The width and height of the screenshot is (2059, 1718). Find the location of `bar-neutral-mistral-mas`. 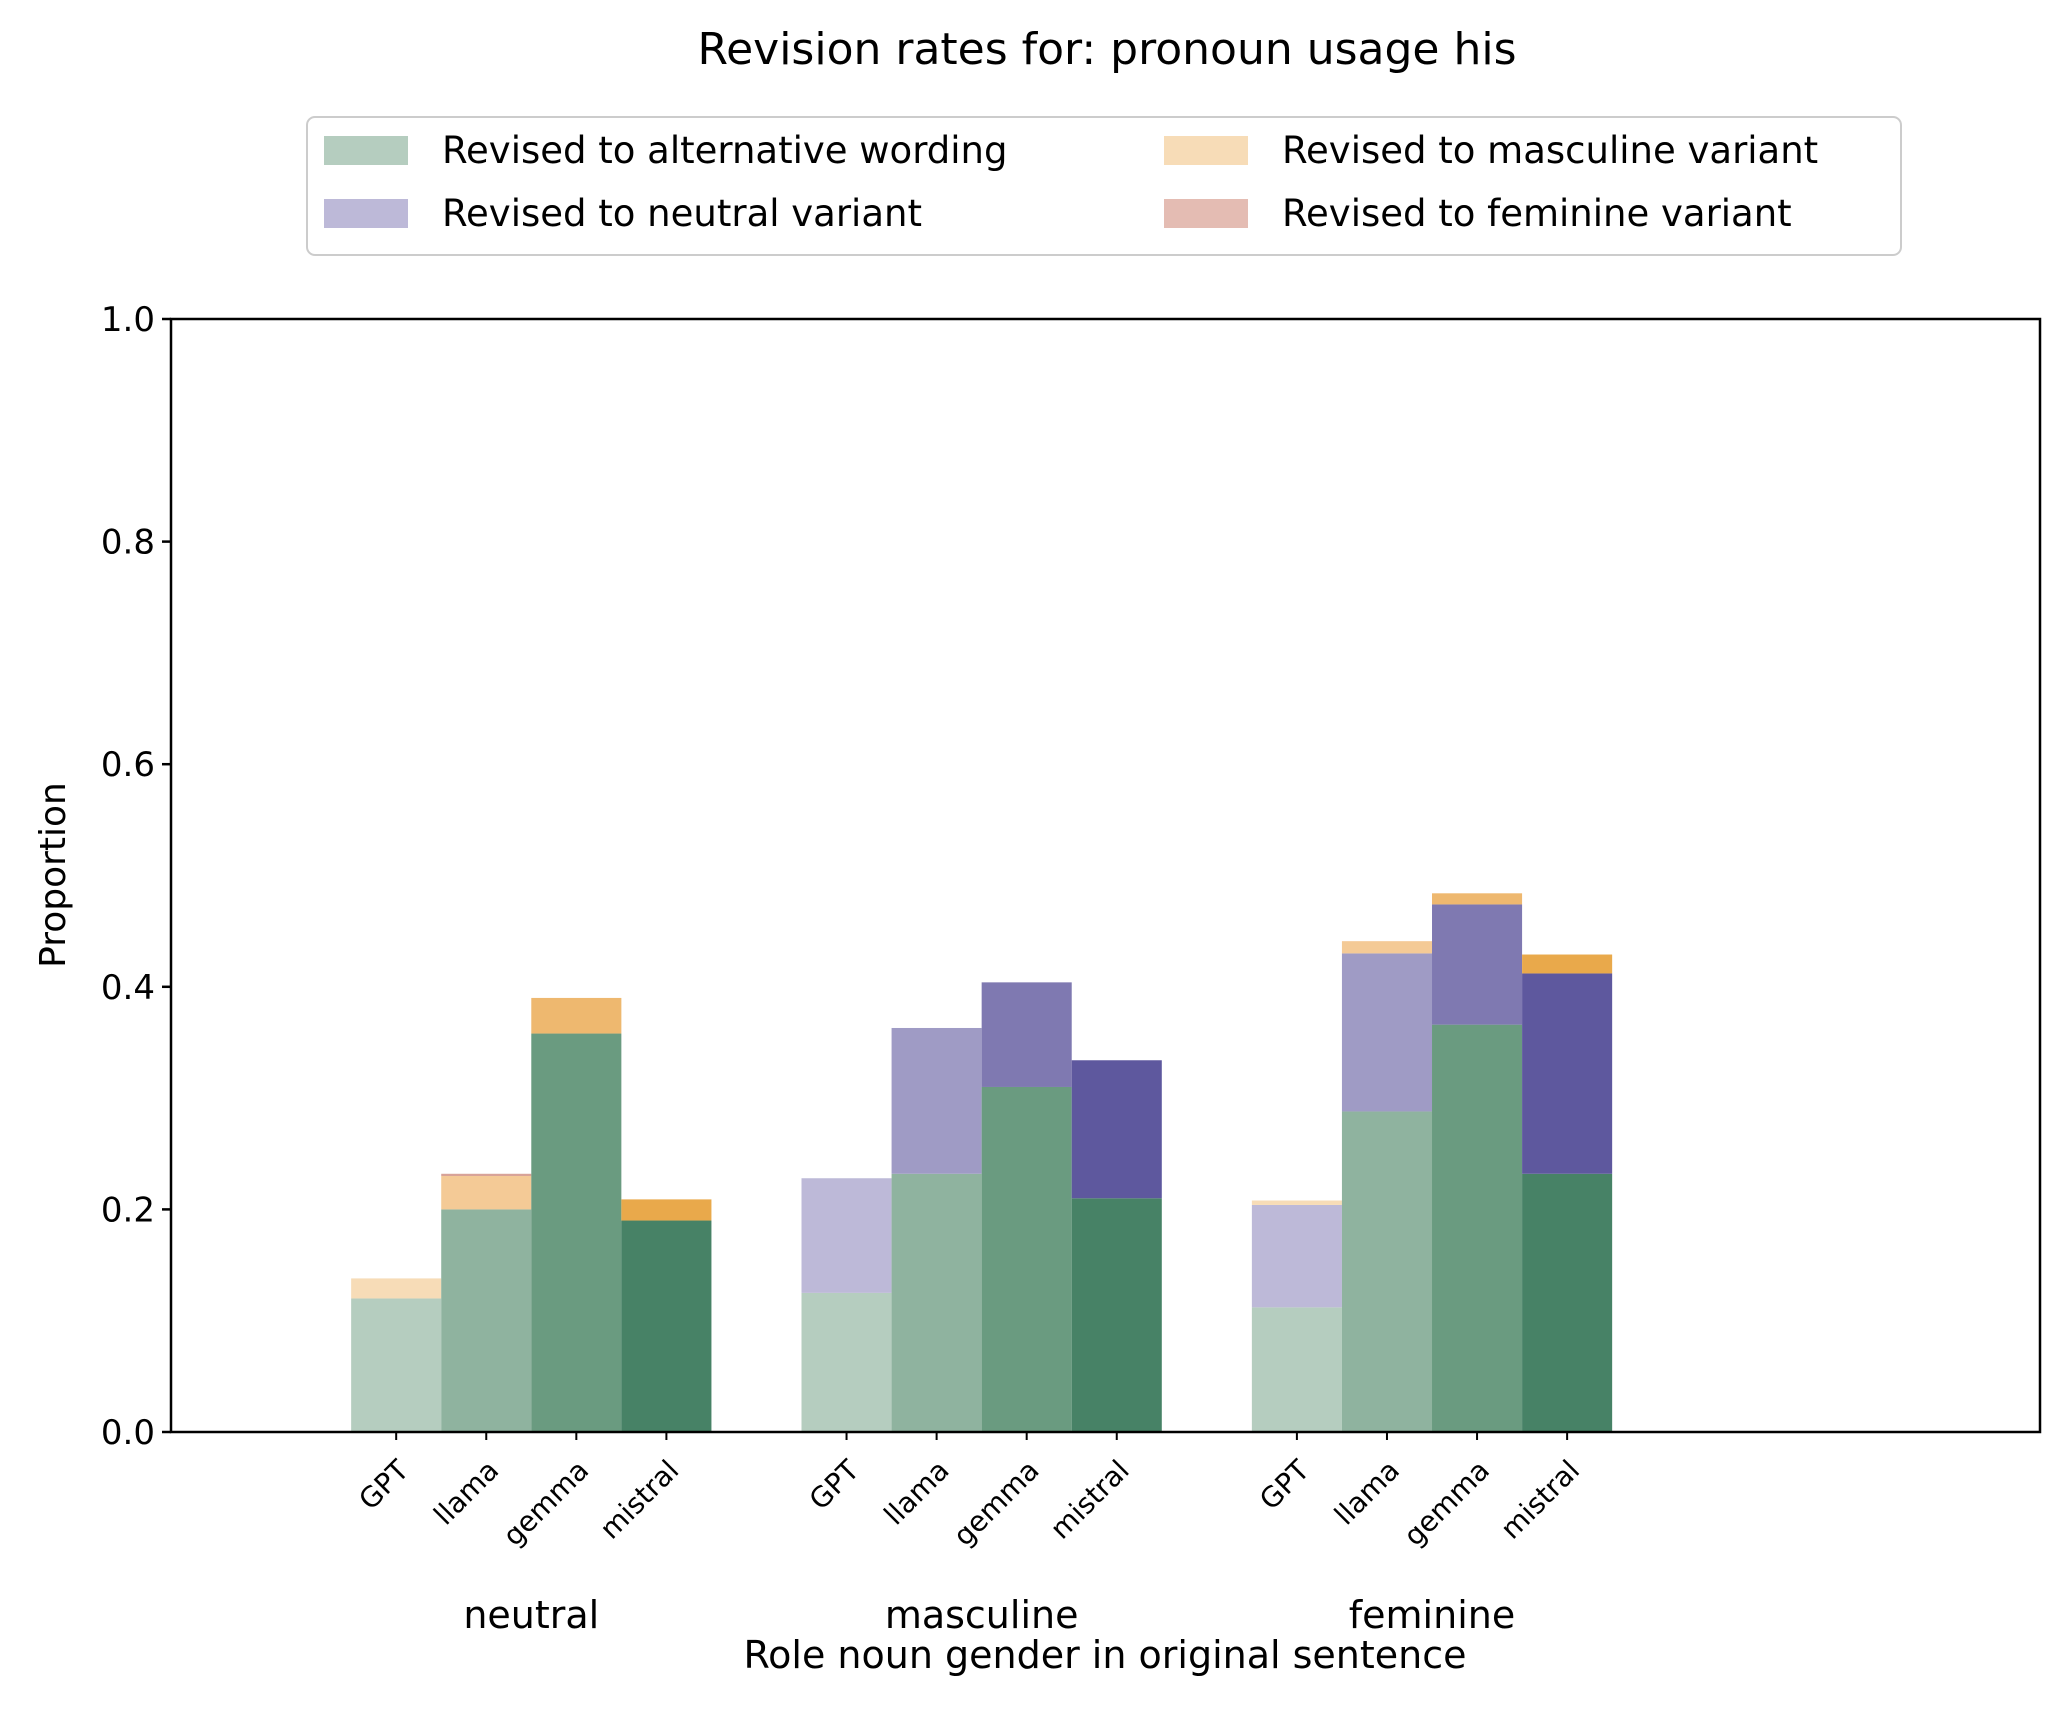

bar-neutral-mistral-mas is located at coordinates (666, 1210).